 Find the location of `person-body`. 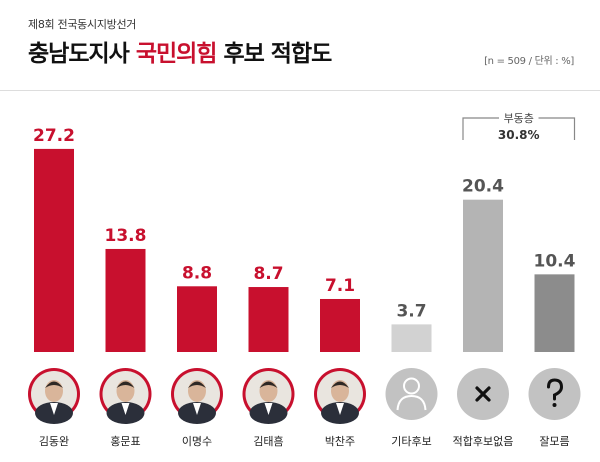

person-body is located at coordinates (411, 402).